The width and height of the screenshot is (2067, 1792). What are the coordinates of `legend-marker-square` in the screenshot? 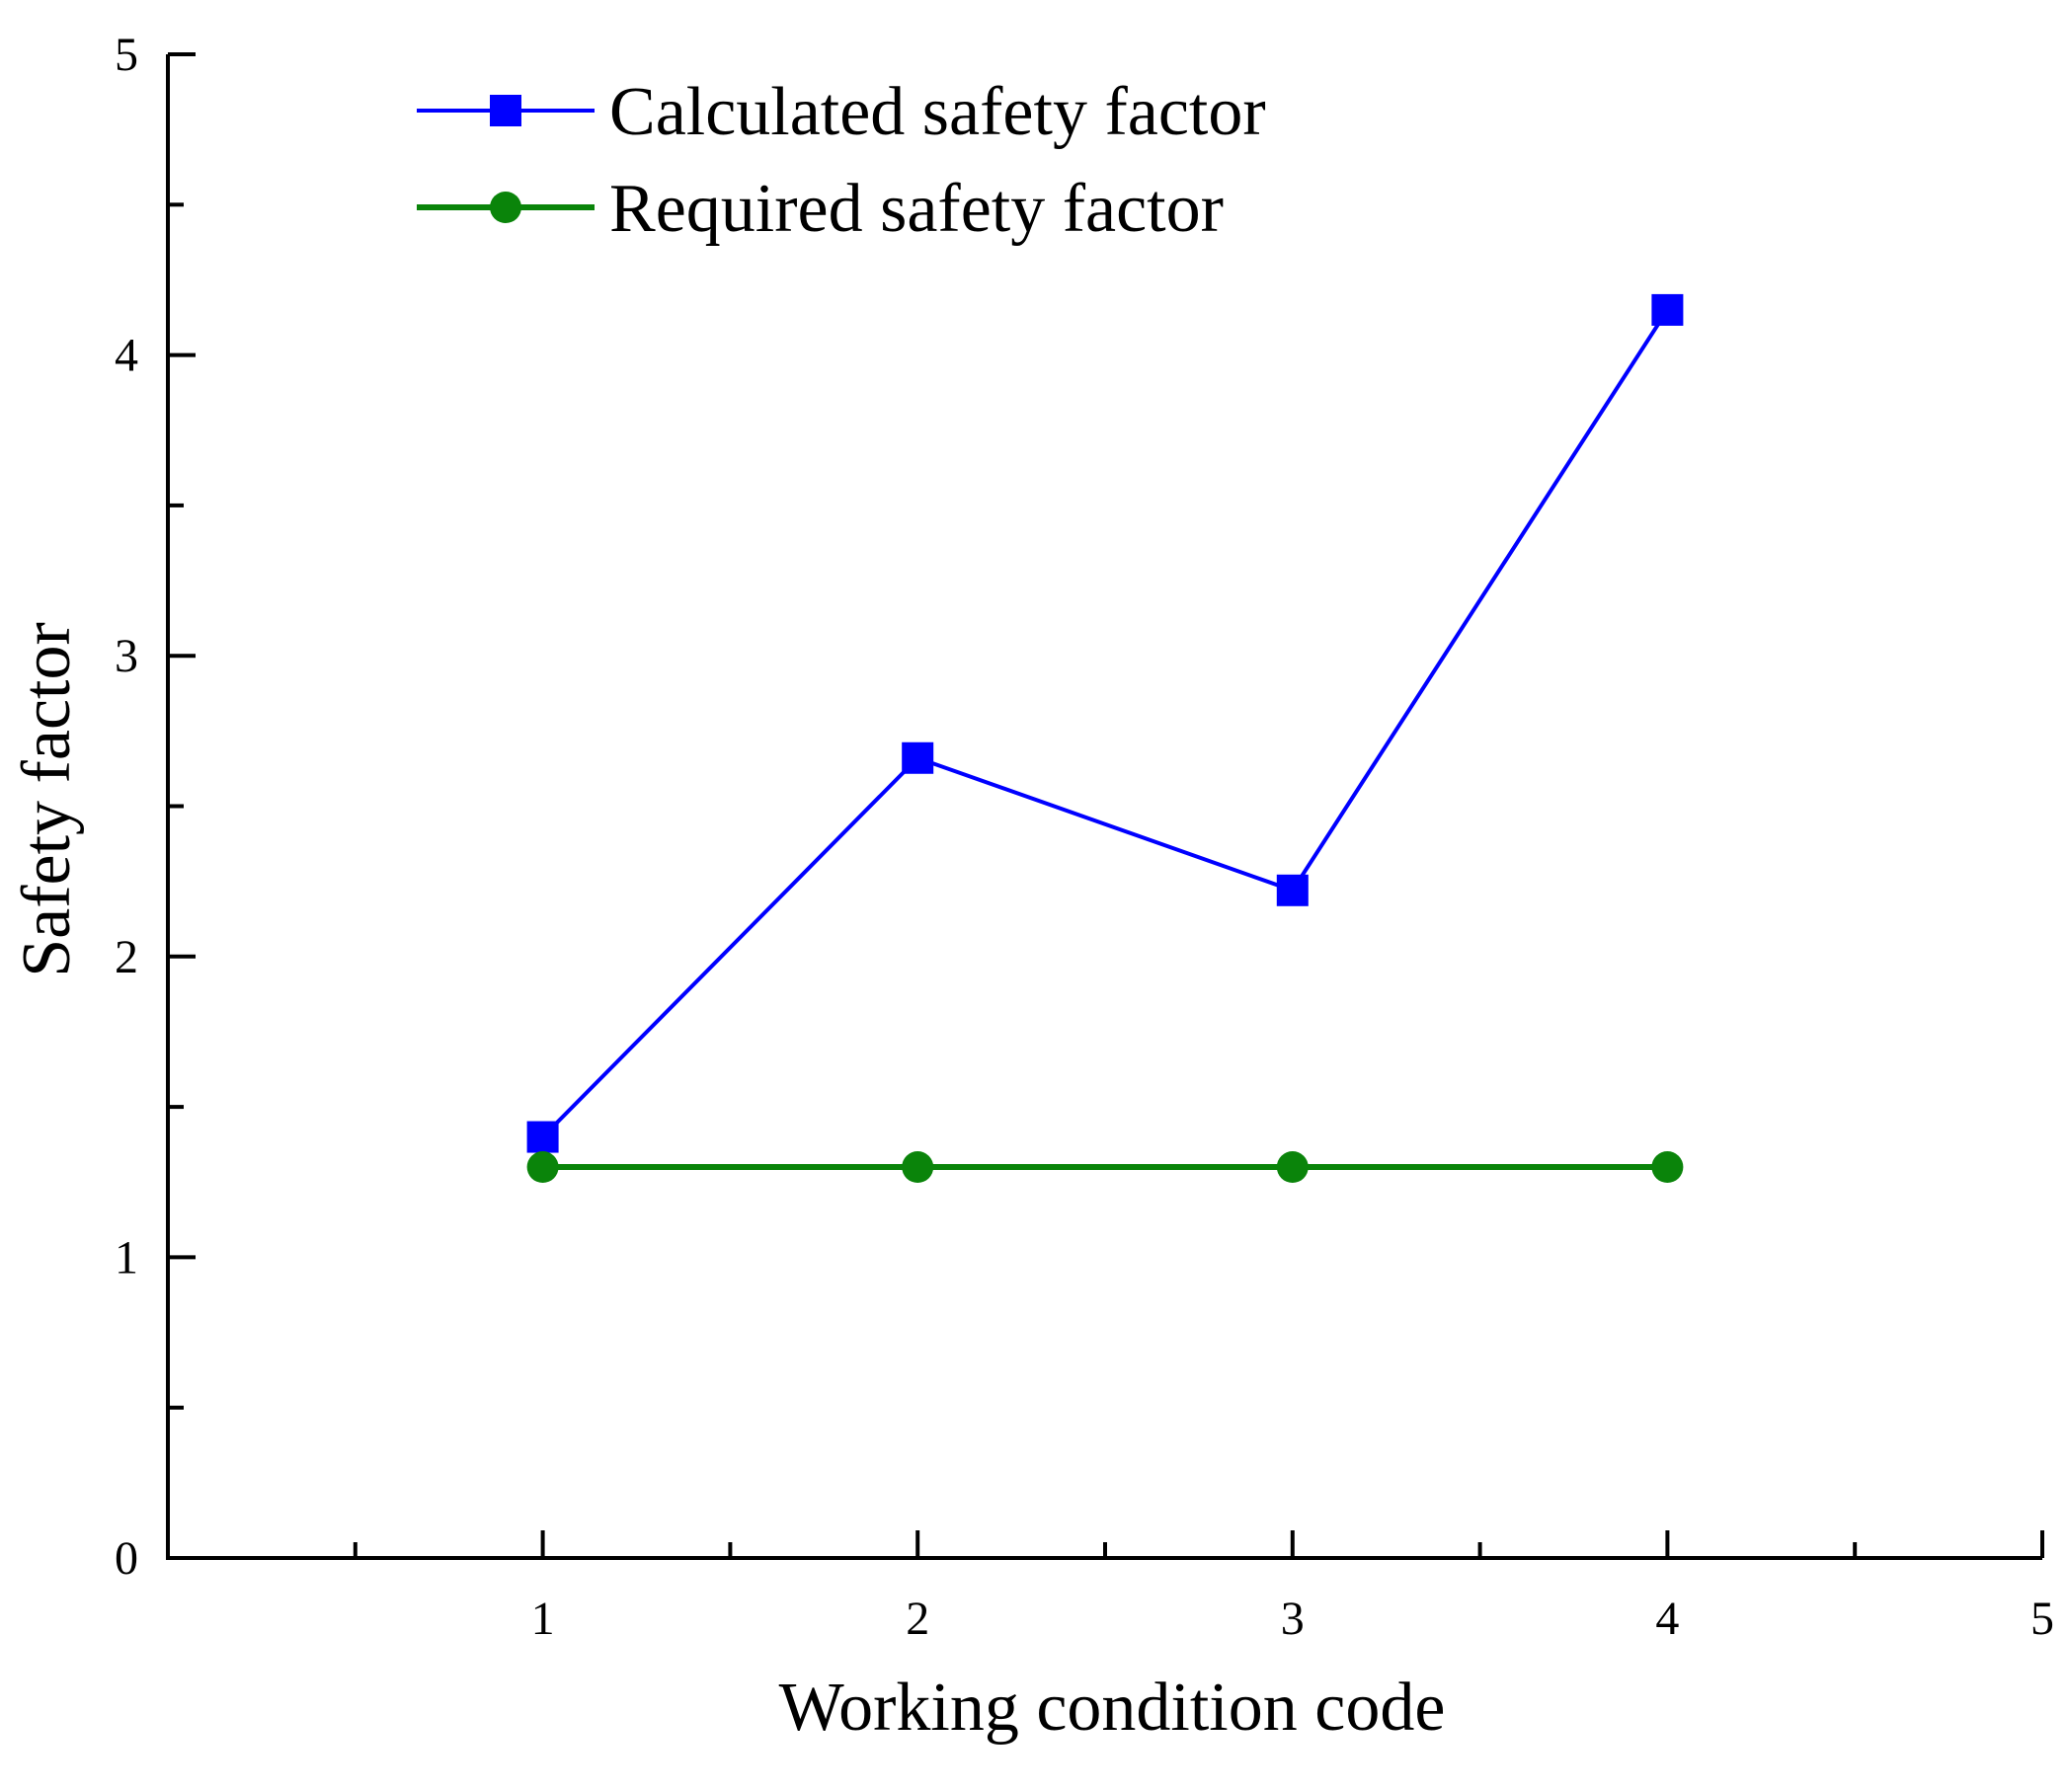 It's located at (505, 110).